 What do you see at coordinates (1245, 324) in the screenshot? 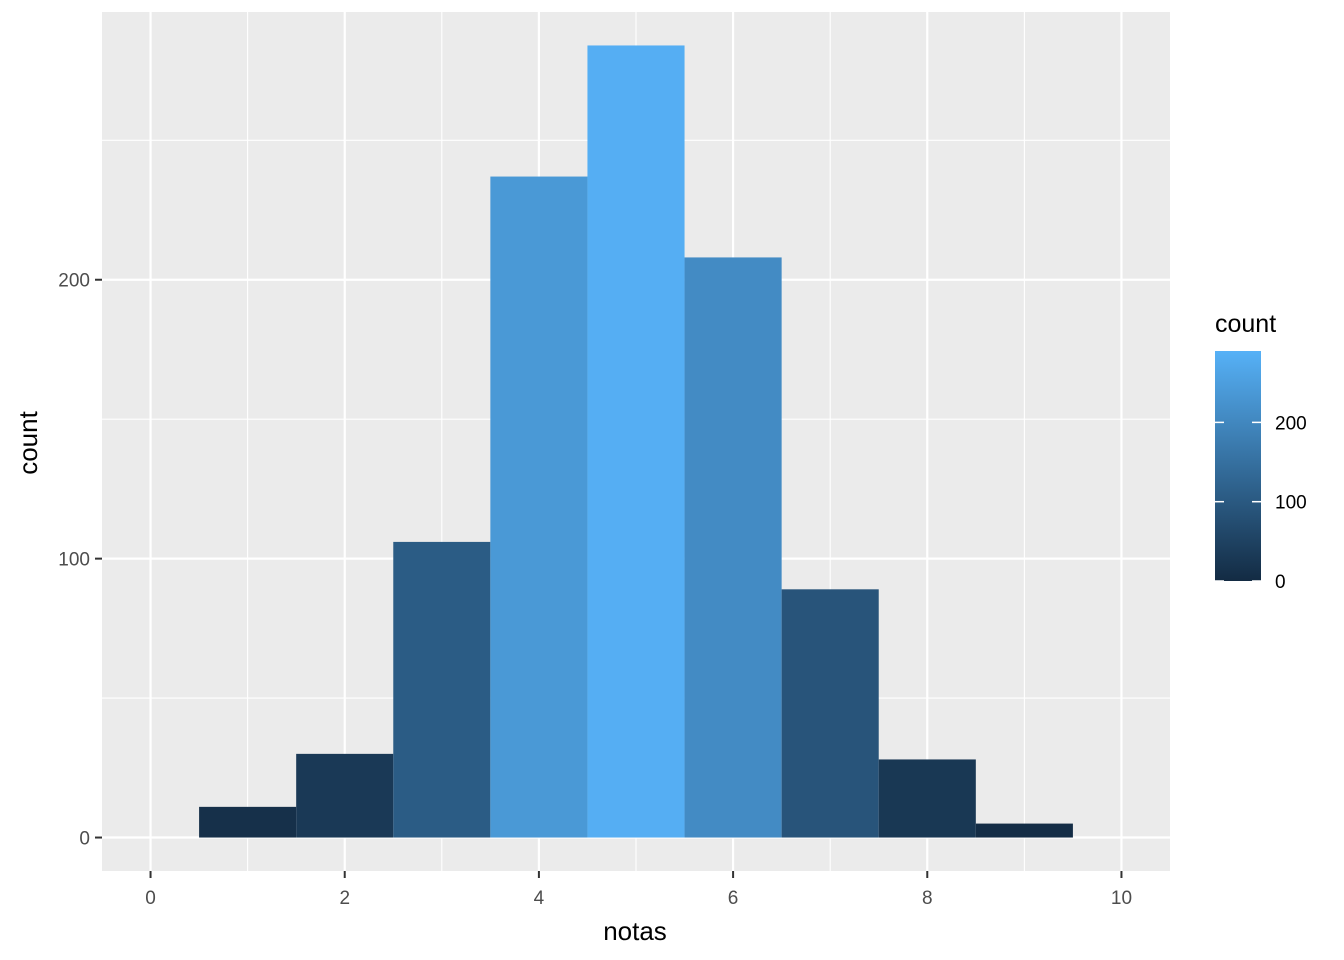
I see `legend-title: count` at bounding box center [1245, 324].